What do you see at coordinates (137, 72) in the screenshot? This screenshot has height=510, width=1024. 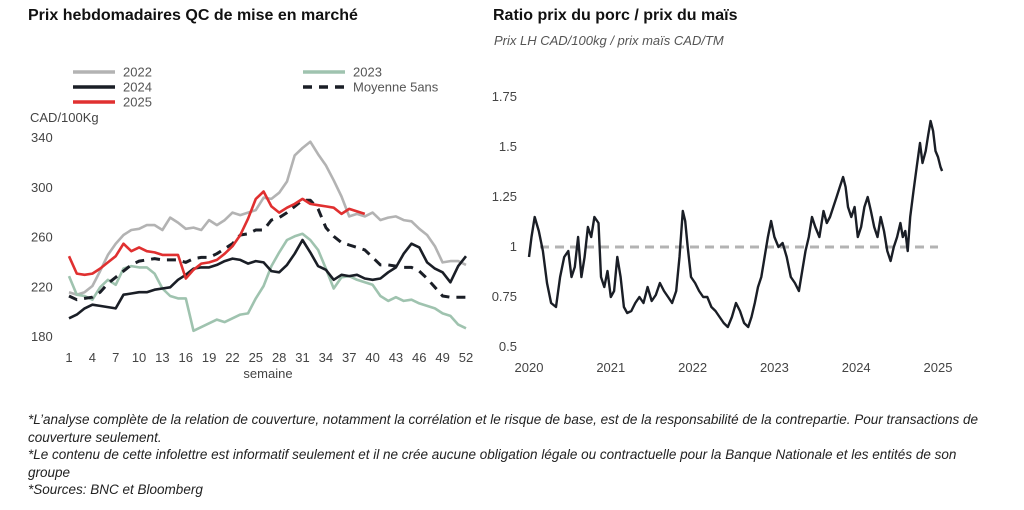 I see `legend-label: 2022` at bounding box center [137, 72].